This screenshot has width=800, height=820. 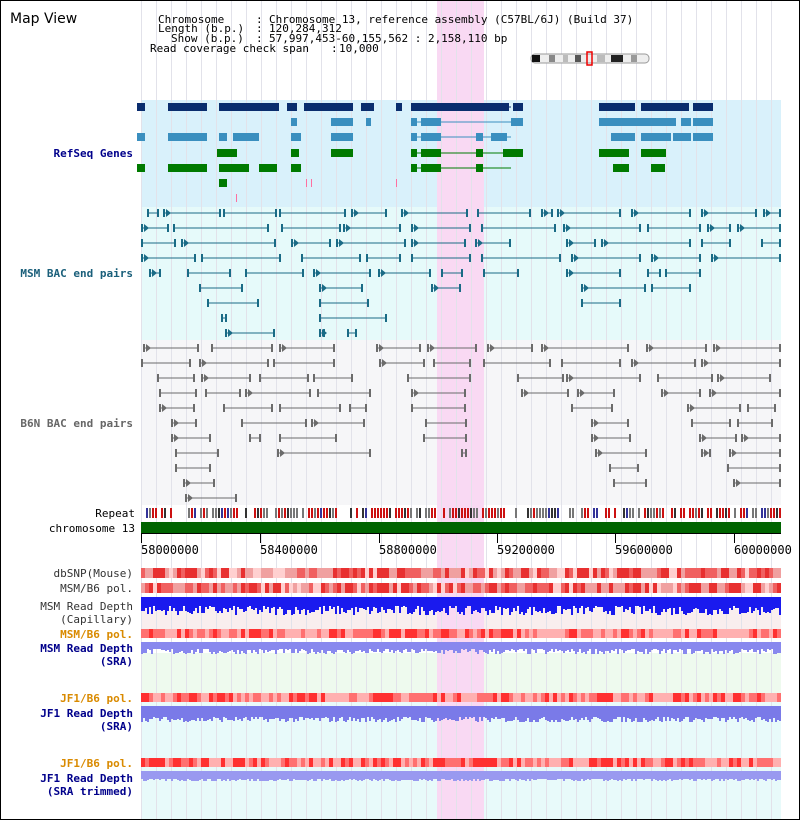 I want to click on msm-read-depth-sra-line1: MSM Read Depth, so click(x=86, y=648).